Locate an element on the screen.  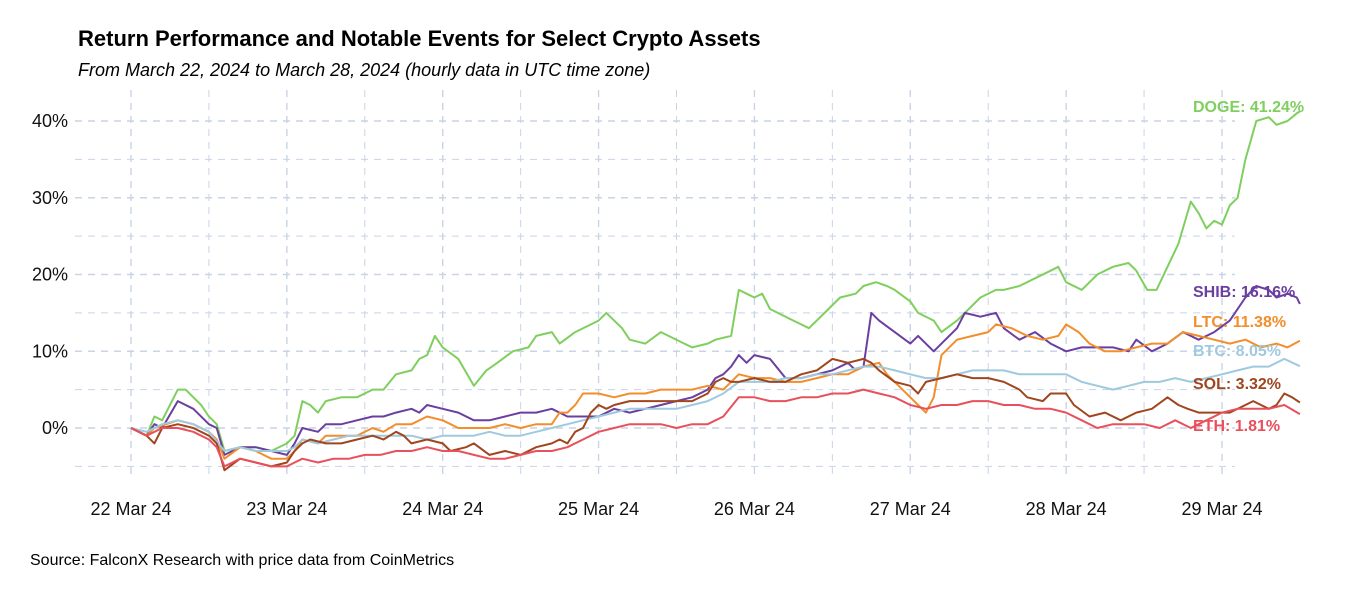
series-label-sol: SOL: 3.32% is located at coordinates (1237, 384).